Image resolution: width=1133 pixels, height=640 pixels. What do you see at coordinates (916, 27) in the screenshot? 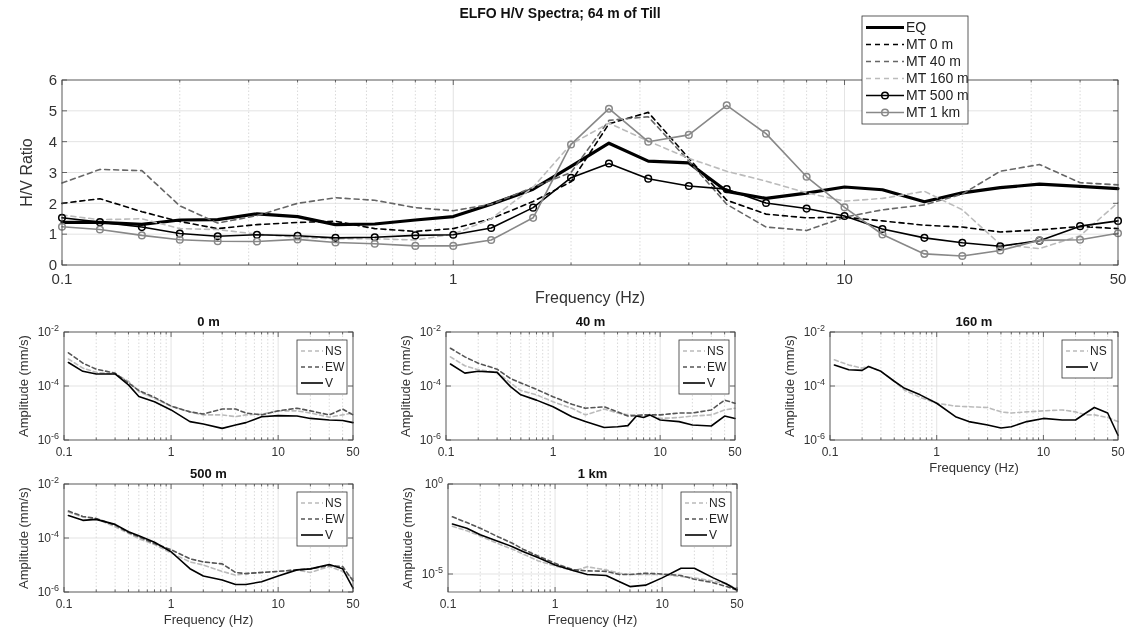
I see `legend-label: EQ` at bounding box center [916, 27].